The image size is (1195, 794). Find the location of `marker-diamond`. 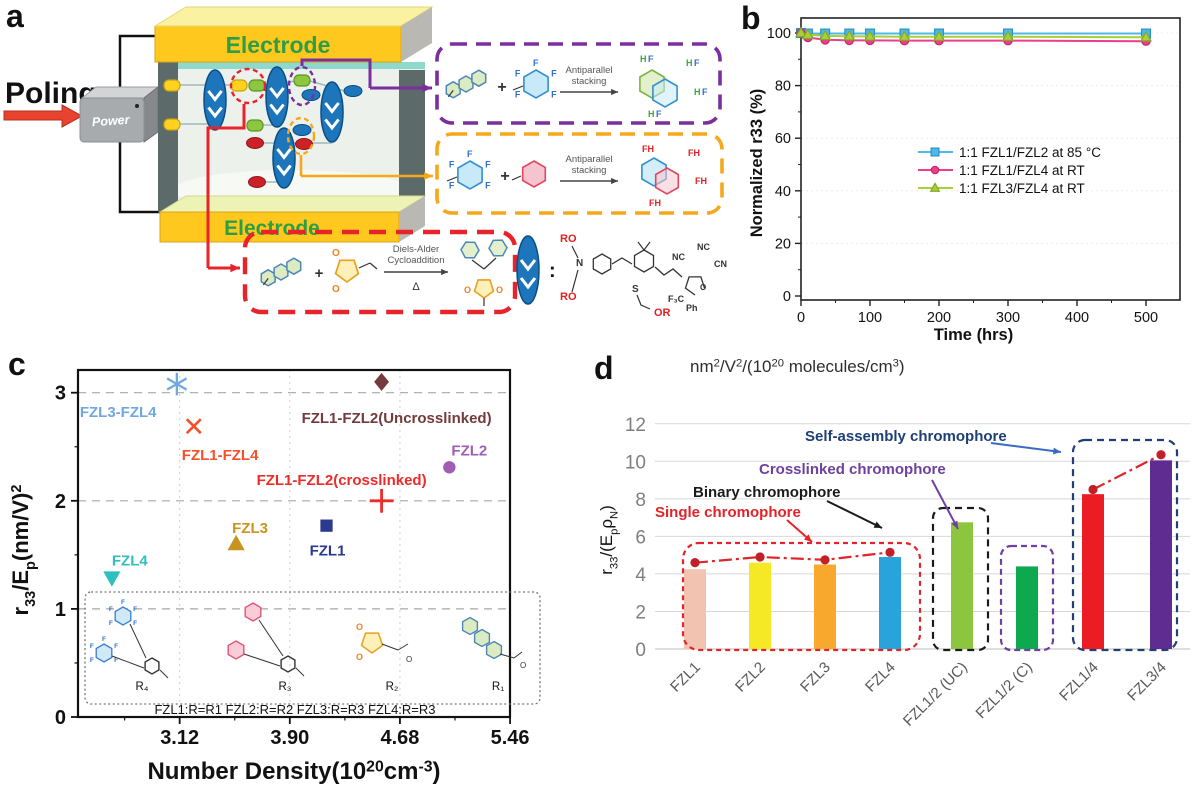

marker-diamond is located at coordinates (382, 381).